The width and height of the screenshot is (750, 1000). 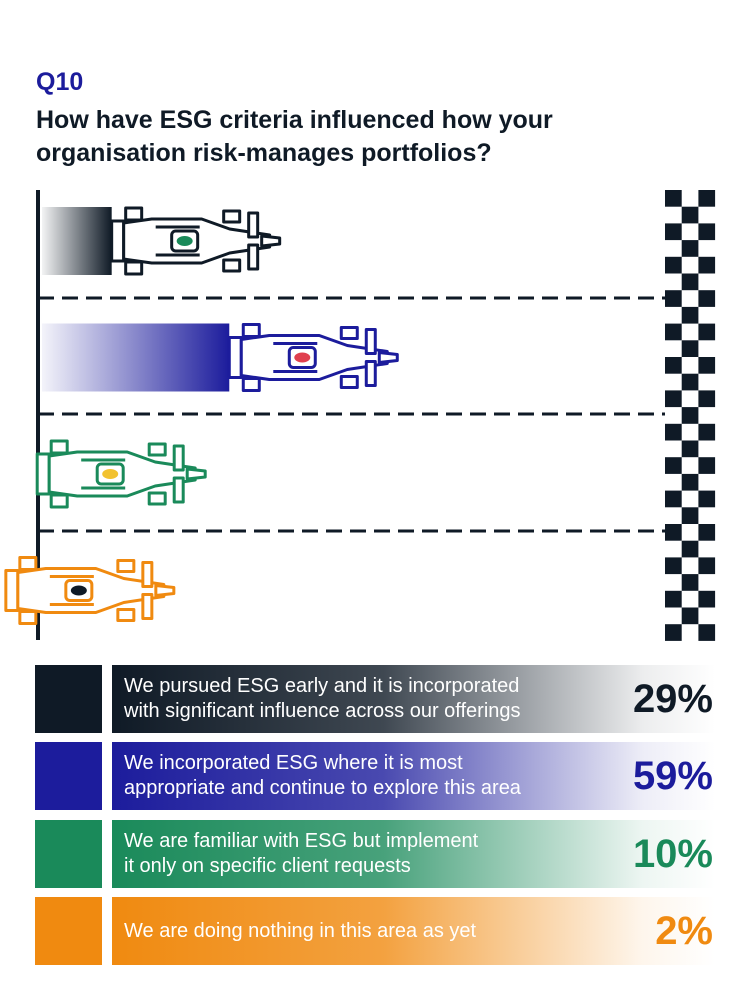 What do you see at coordinates (293, 763) in the screenshot?
I see `legend-label-line: We incorporated ESG where it is most` at bounding box center [293, 763].